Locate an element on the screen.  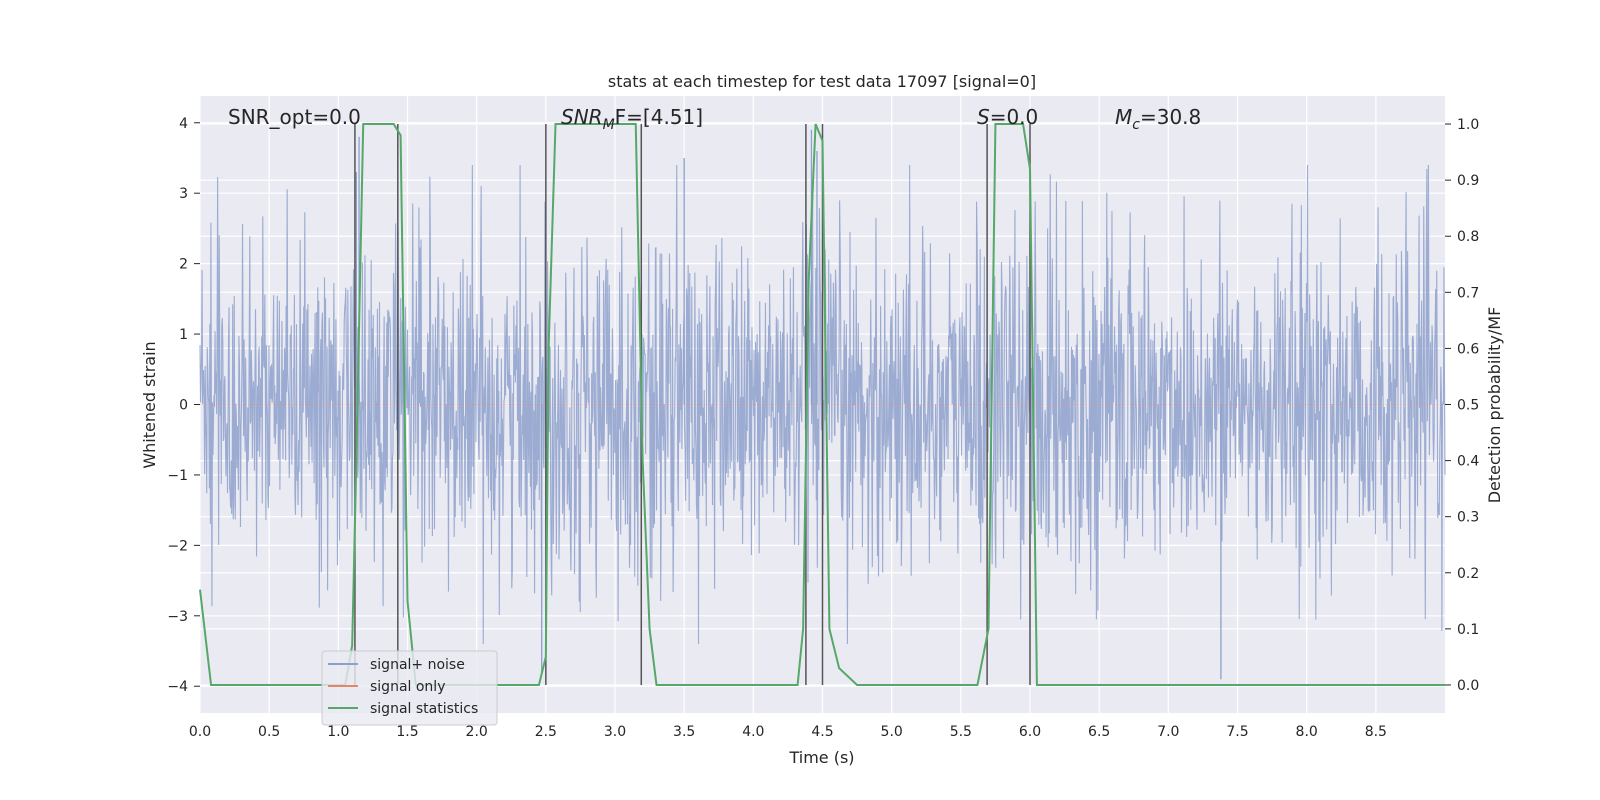
y-left-tick-label: 1 is located at coordinates (183, 335).